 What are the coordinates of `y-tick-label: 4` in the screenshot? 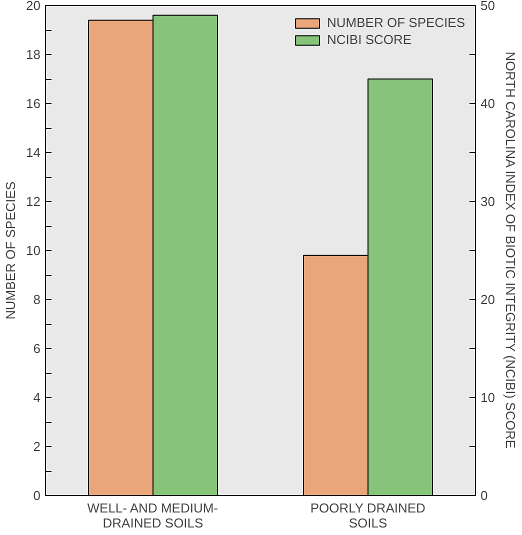 It's located at (37, 397).